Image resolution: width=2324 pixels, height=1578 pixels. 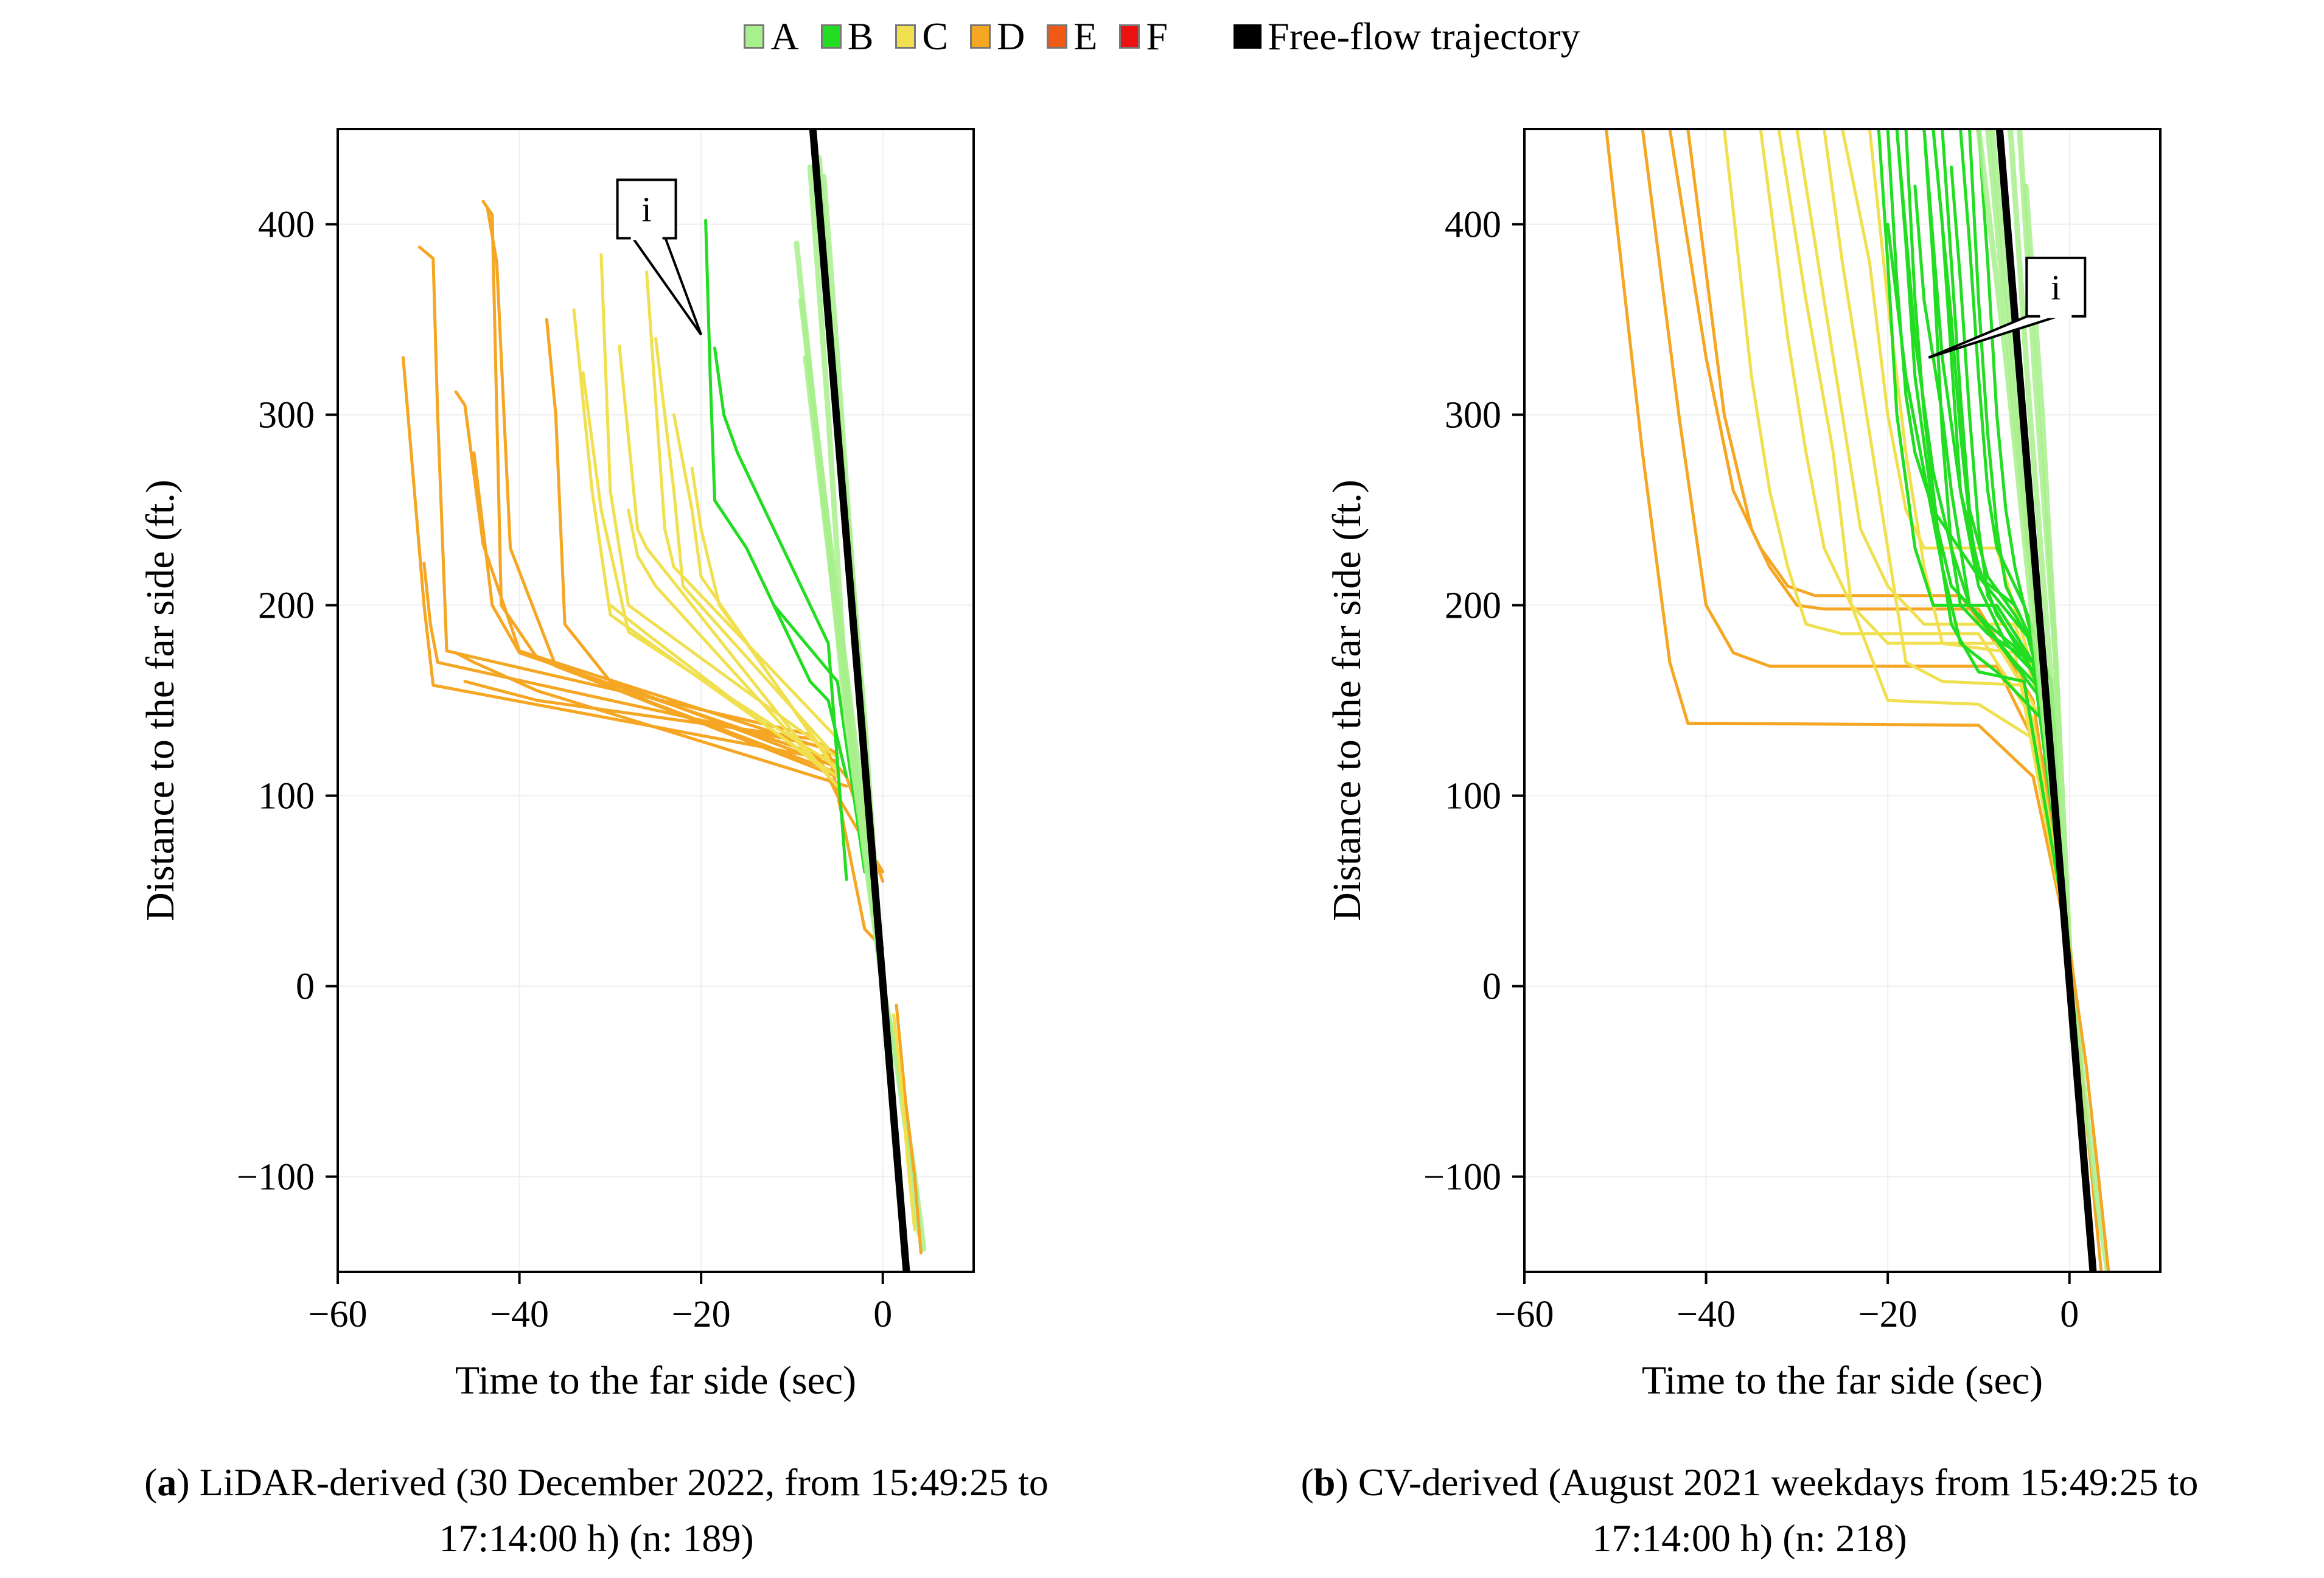 What do you see at coordinates (784, 36) in the screenshot?
I see `legend-label-a: A` at bounding box center [784, 36].